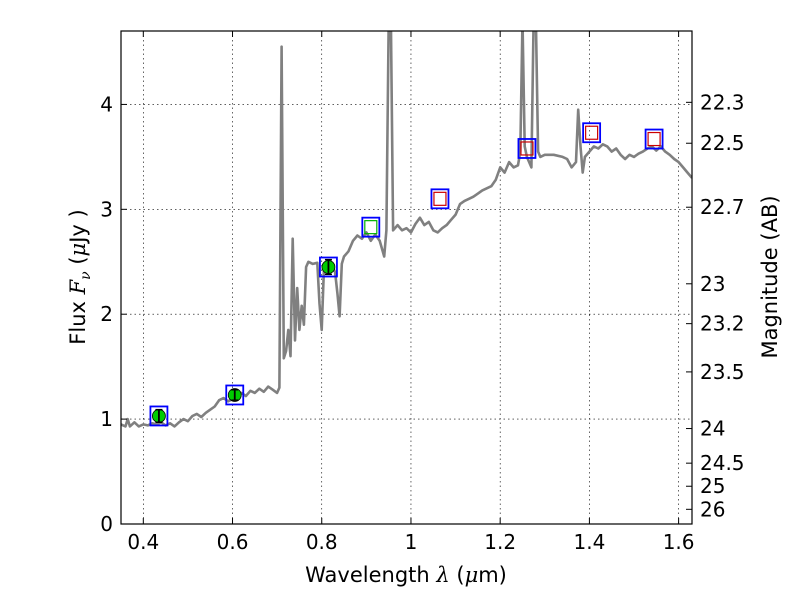 The width and height of the screenshot is (800, 600). I want to click on y-axis-label: Flux Fν (μJy ), so click(80, 276).